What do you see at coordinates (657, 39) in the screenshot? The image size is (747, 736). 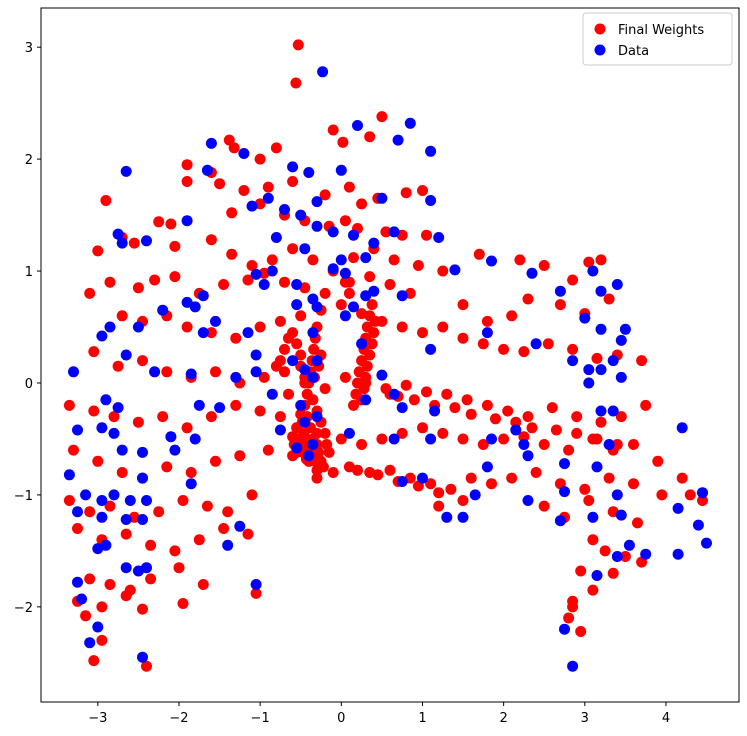 I see `legend: Final Weights Data` at bounding box center [657, 39].